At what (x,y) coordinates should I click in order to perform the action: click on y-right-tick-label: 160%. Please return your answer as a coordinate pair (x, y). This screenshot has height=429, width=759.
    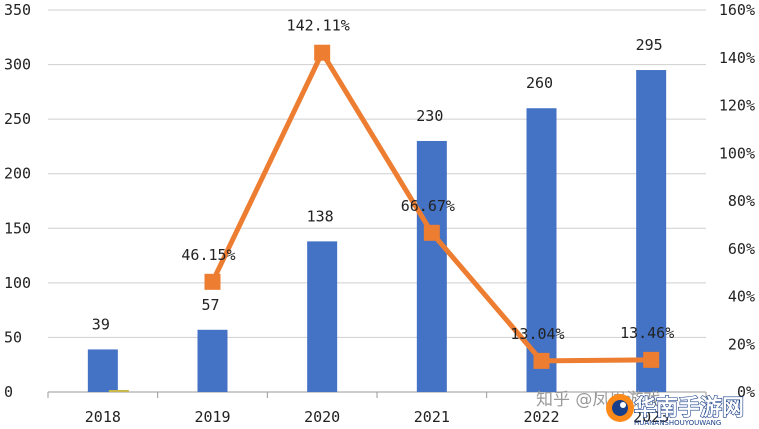
    Looking at the image, I should click on (737, 10).